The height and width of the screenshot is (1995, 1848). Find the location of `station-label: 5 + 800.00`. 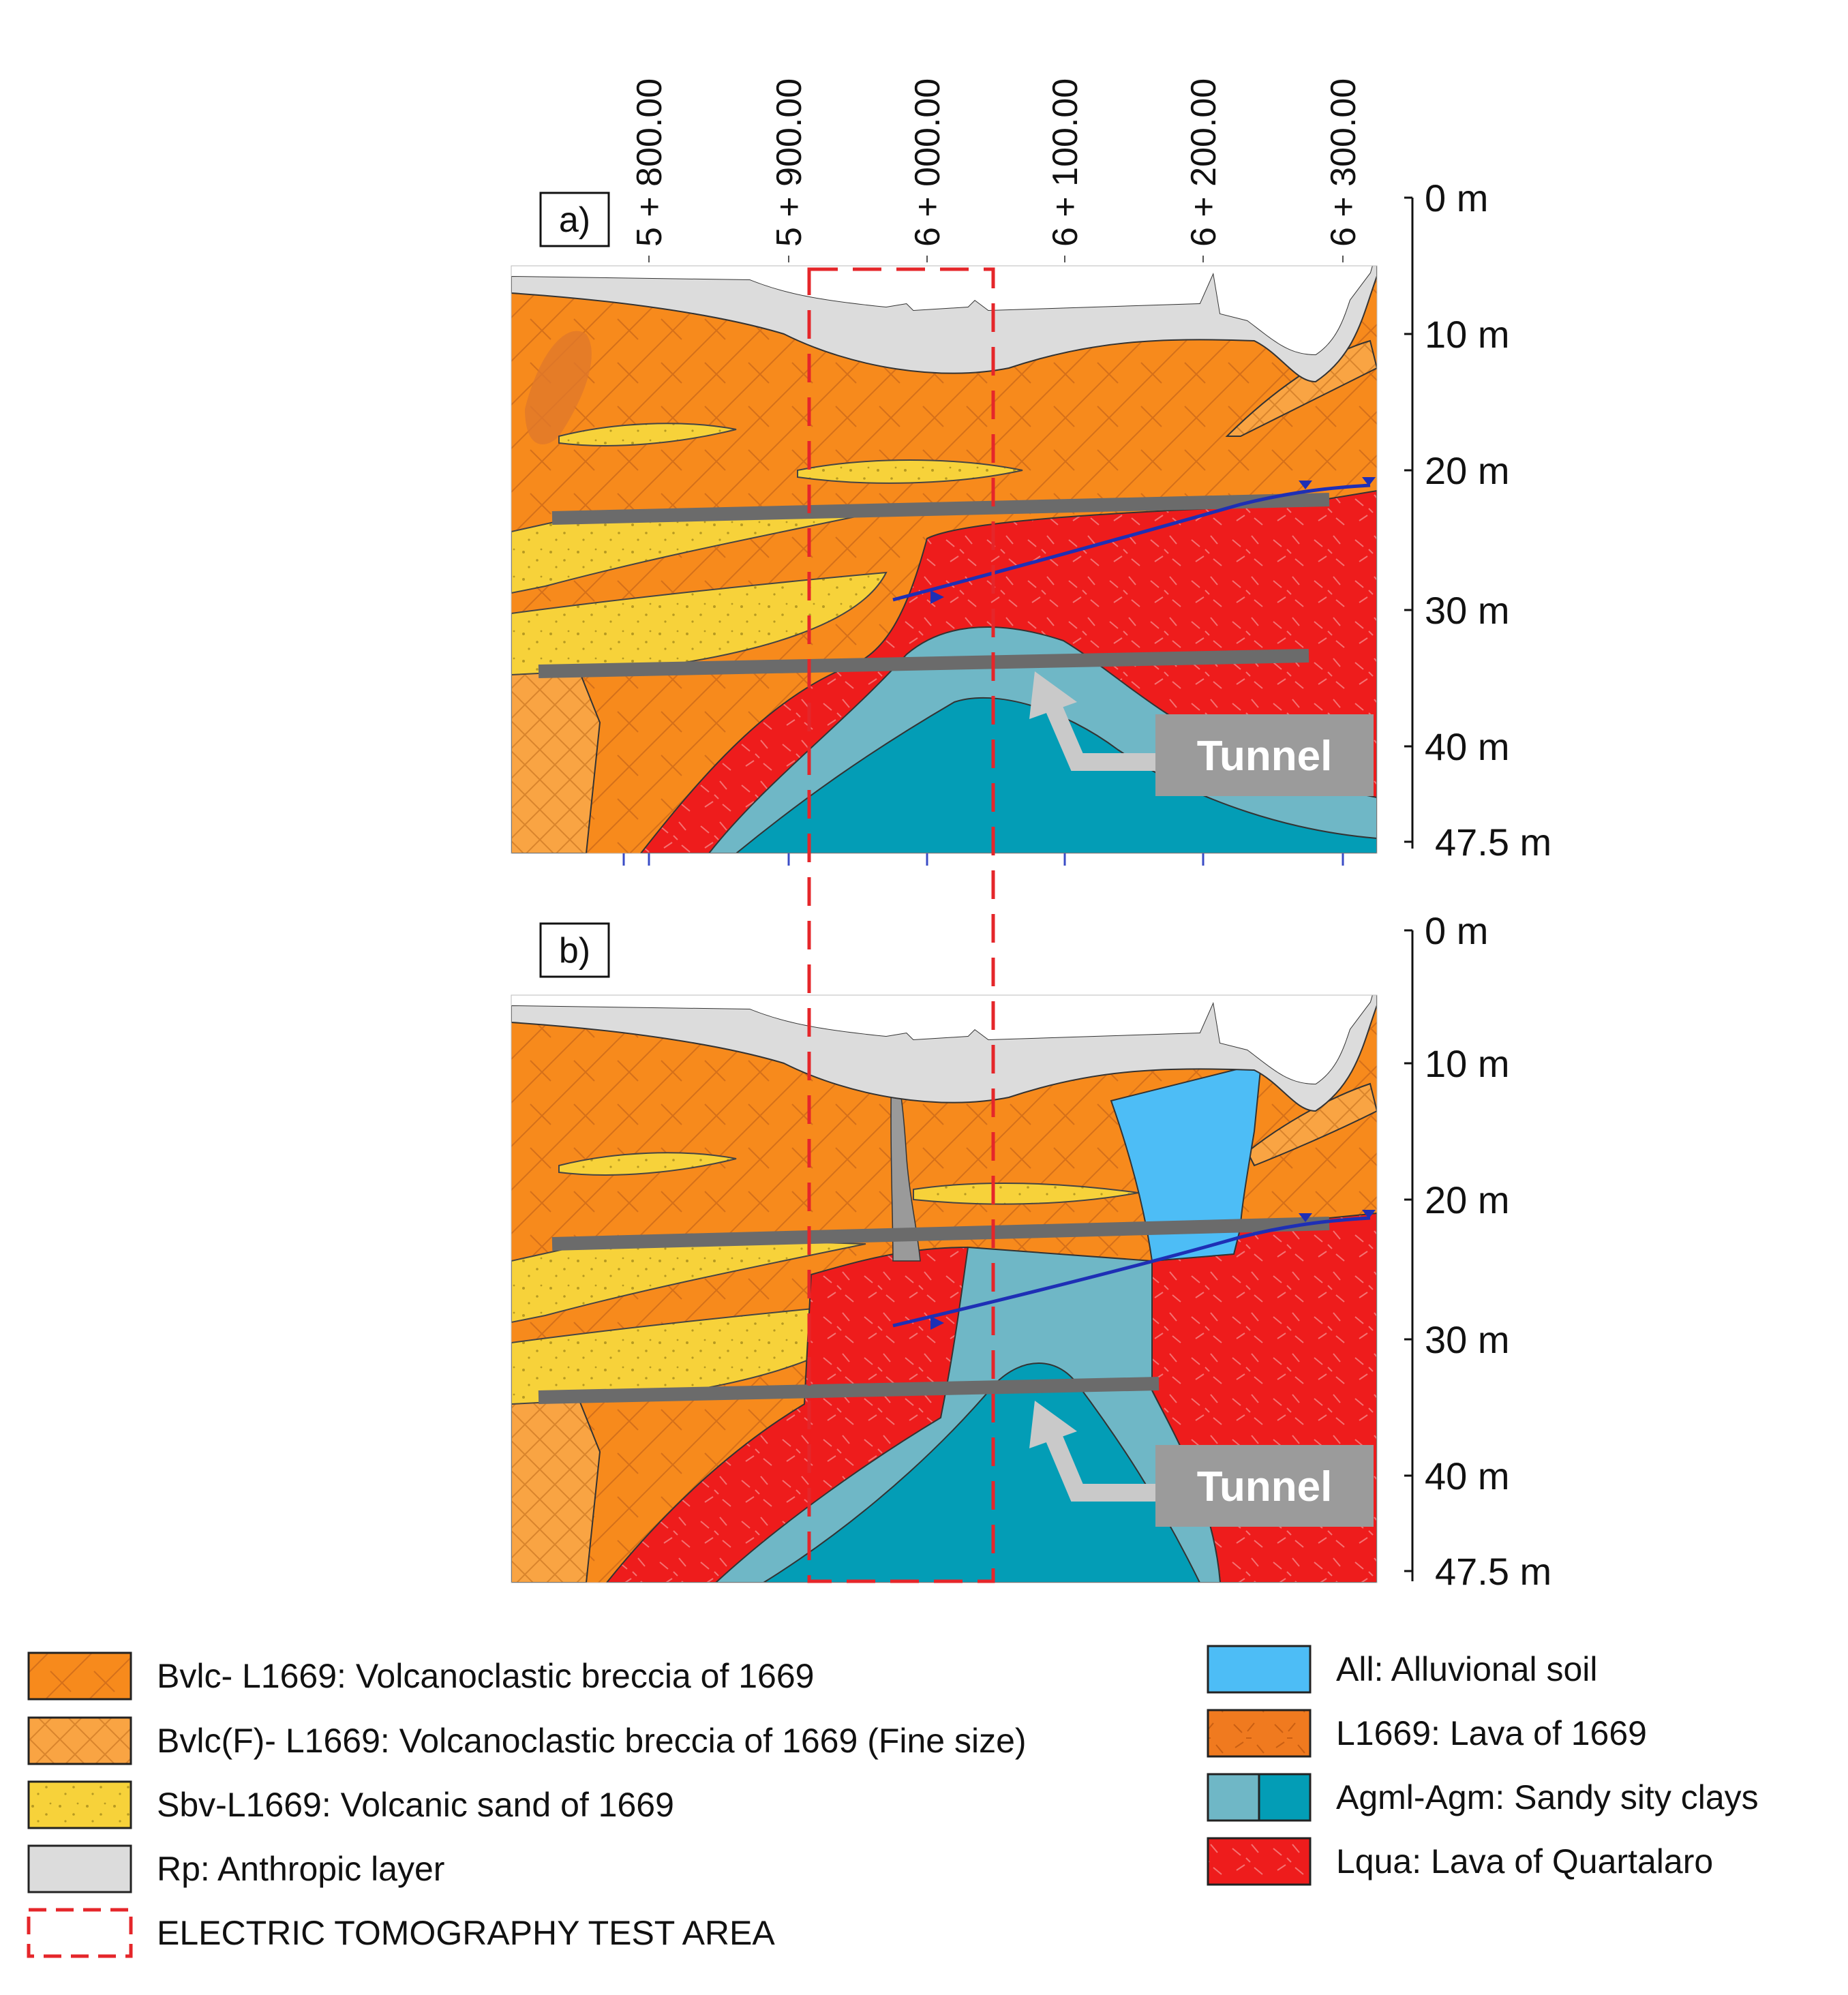

station-label: 5 + 800.00 is located at coordinates (649, 162).